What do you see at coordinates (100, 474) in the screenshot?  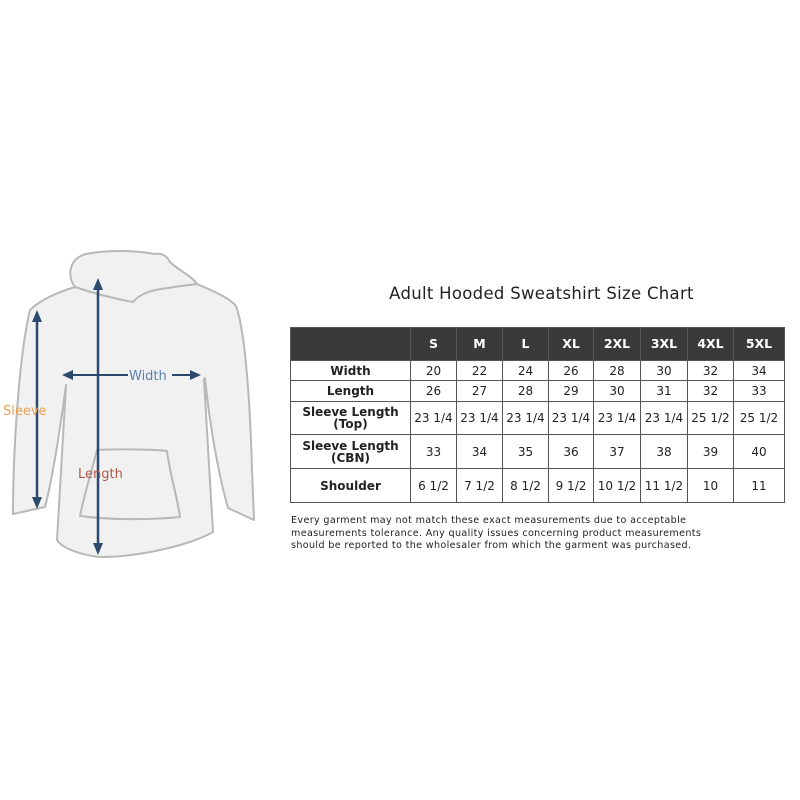 I see `length-label: Length` at bounding box center [100, 474].